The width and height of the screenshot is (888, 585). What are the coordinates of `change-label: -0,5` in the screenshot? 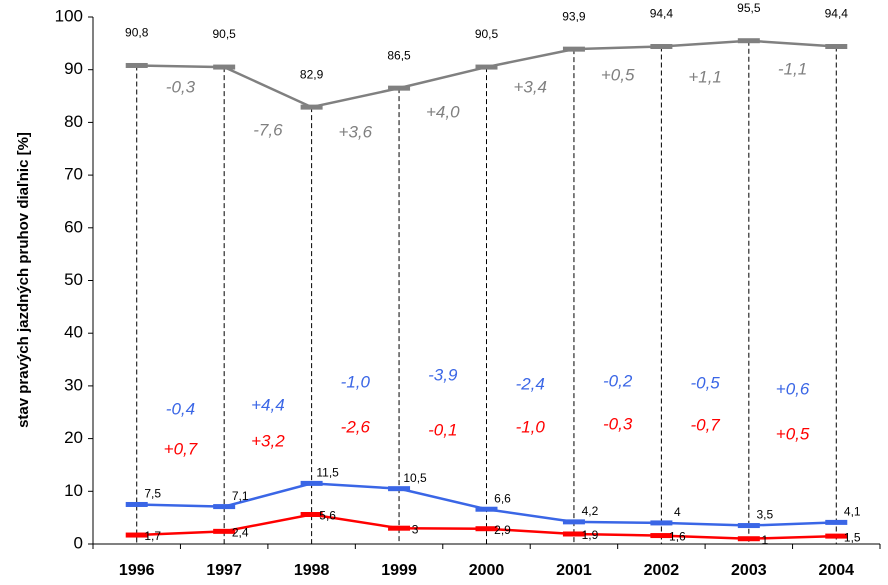 It's located at (705, 382).